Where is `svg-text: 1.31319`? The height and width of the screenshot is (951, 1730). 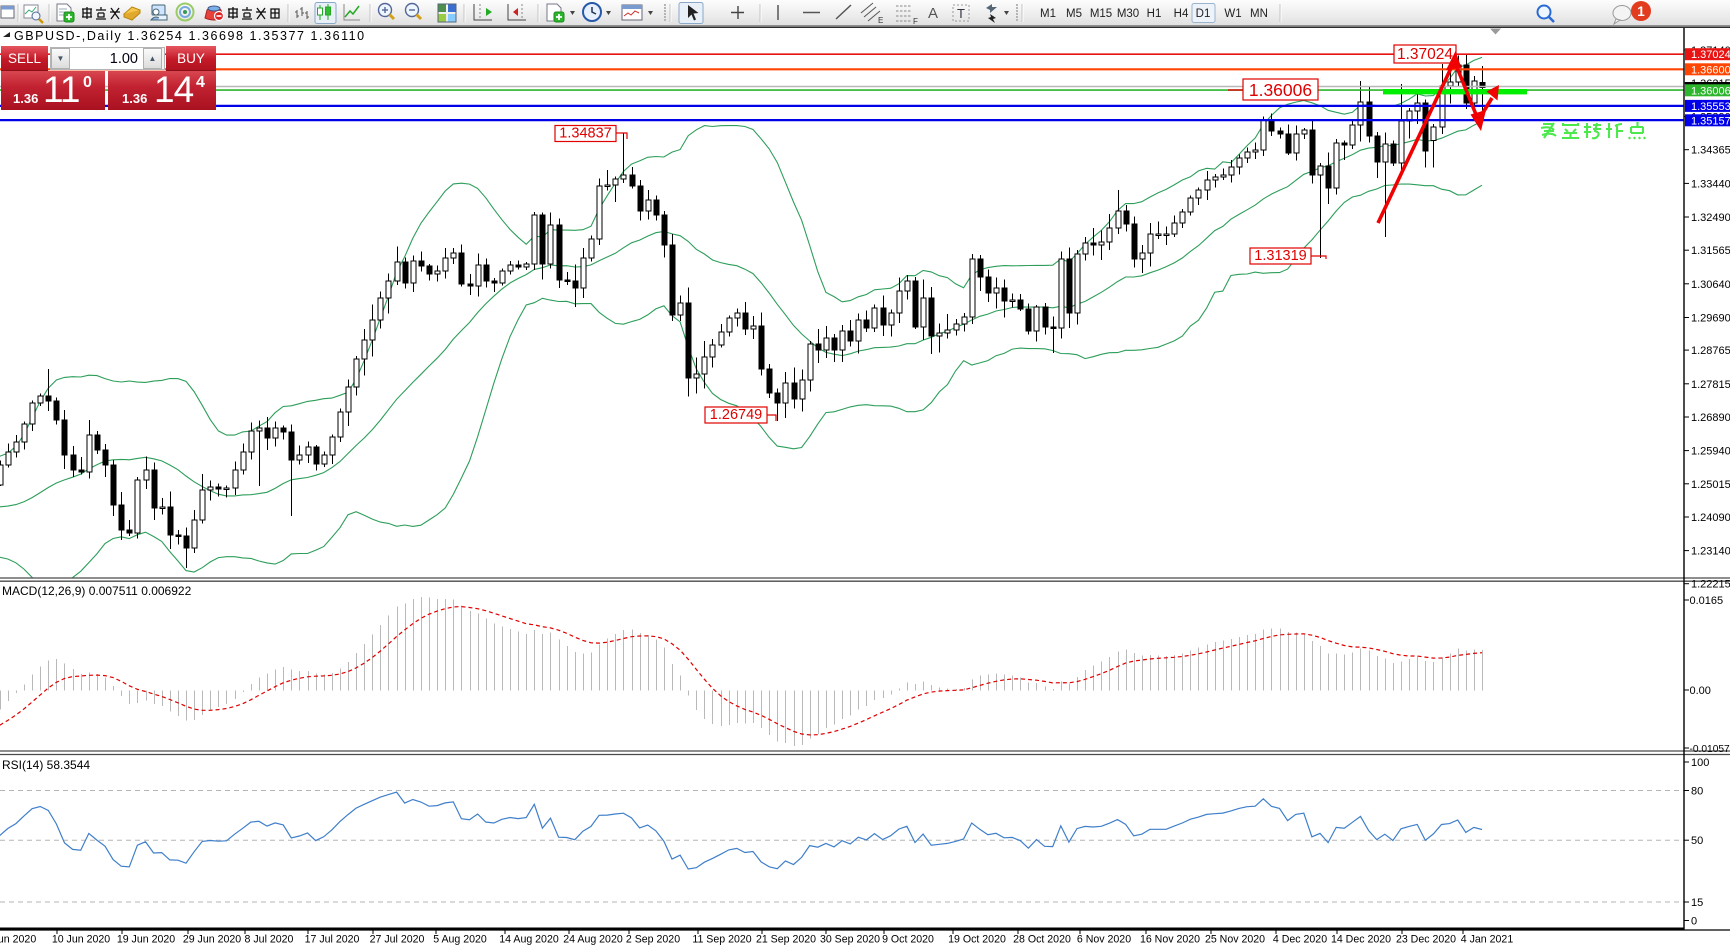 svg-text: 1.31319 is located at coordinates (1280, 256).